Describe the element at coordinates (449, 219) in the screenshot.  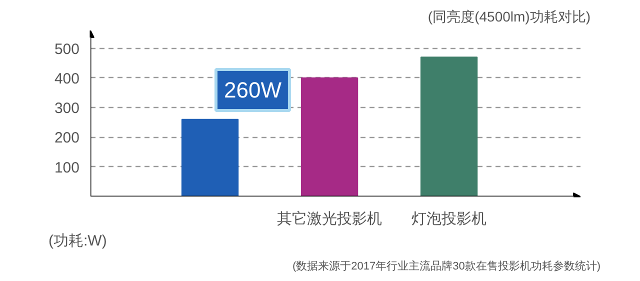
I see `x-tick-label: 灯泡投影机` at that location.